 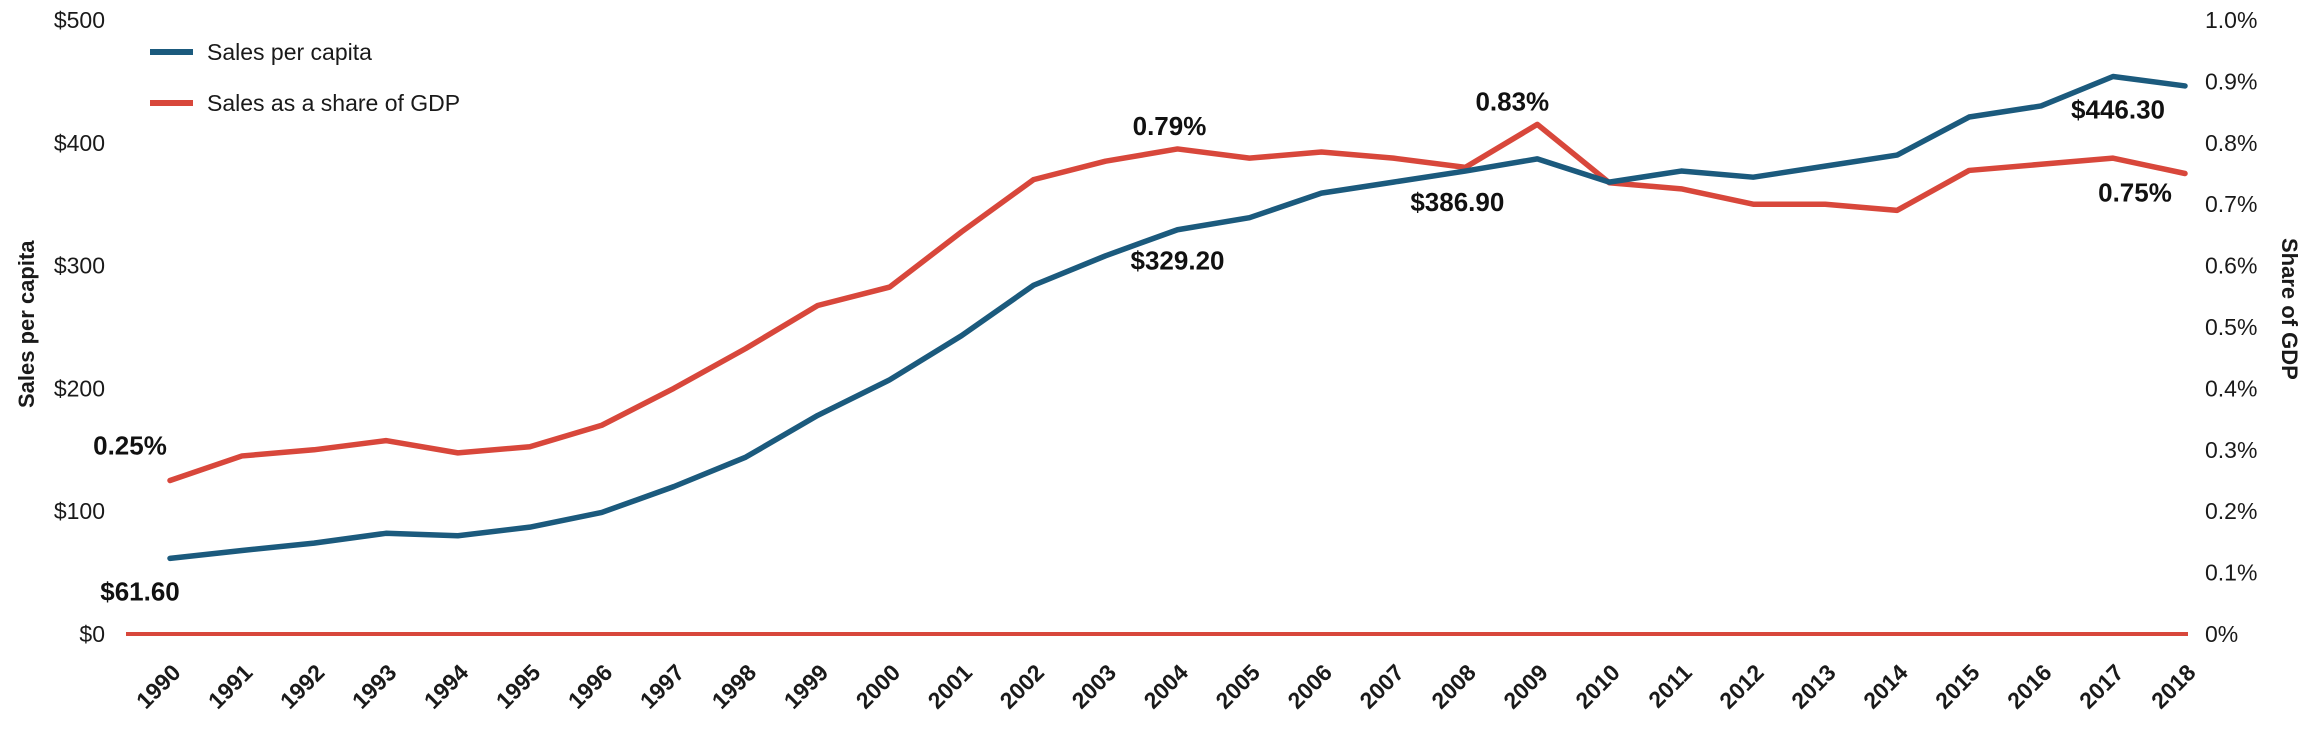 What do you see at coordinates (1237, 686) in the screenshot?
I see `x-axis-tick: 2005` at bounding box center [1237, 686].